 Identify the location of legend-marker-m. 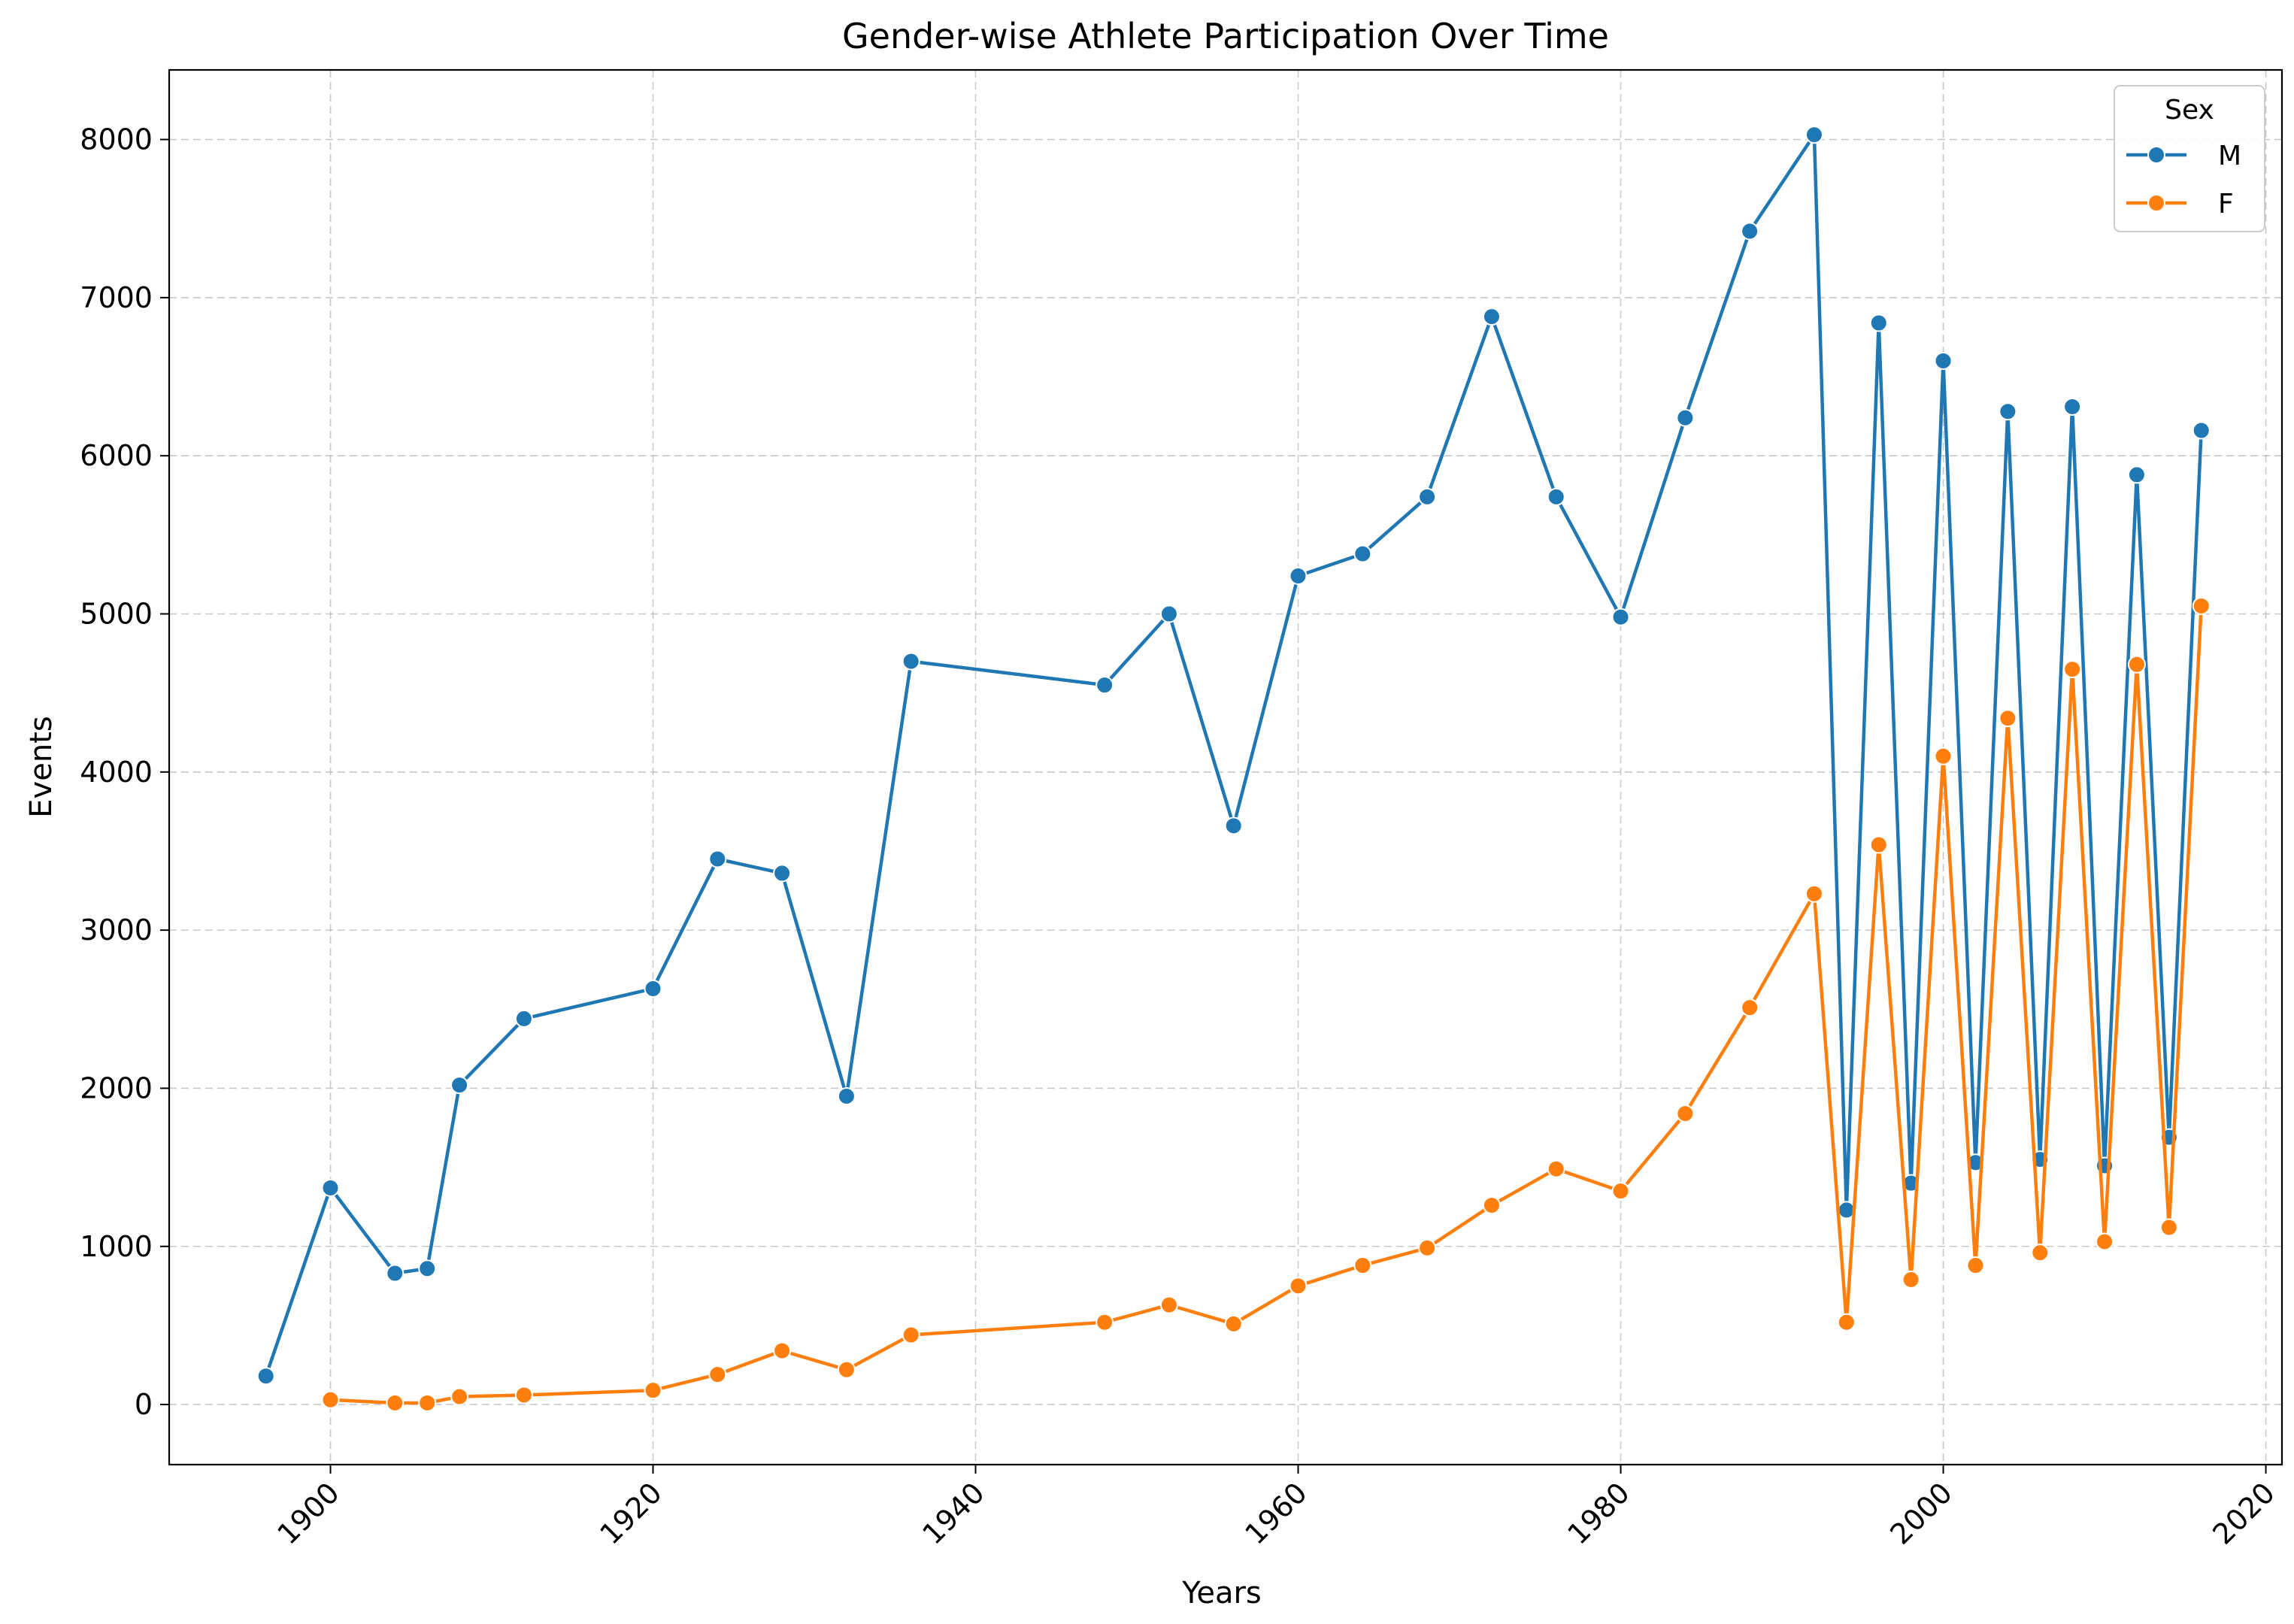
(2156, 155).